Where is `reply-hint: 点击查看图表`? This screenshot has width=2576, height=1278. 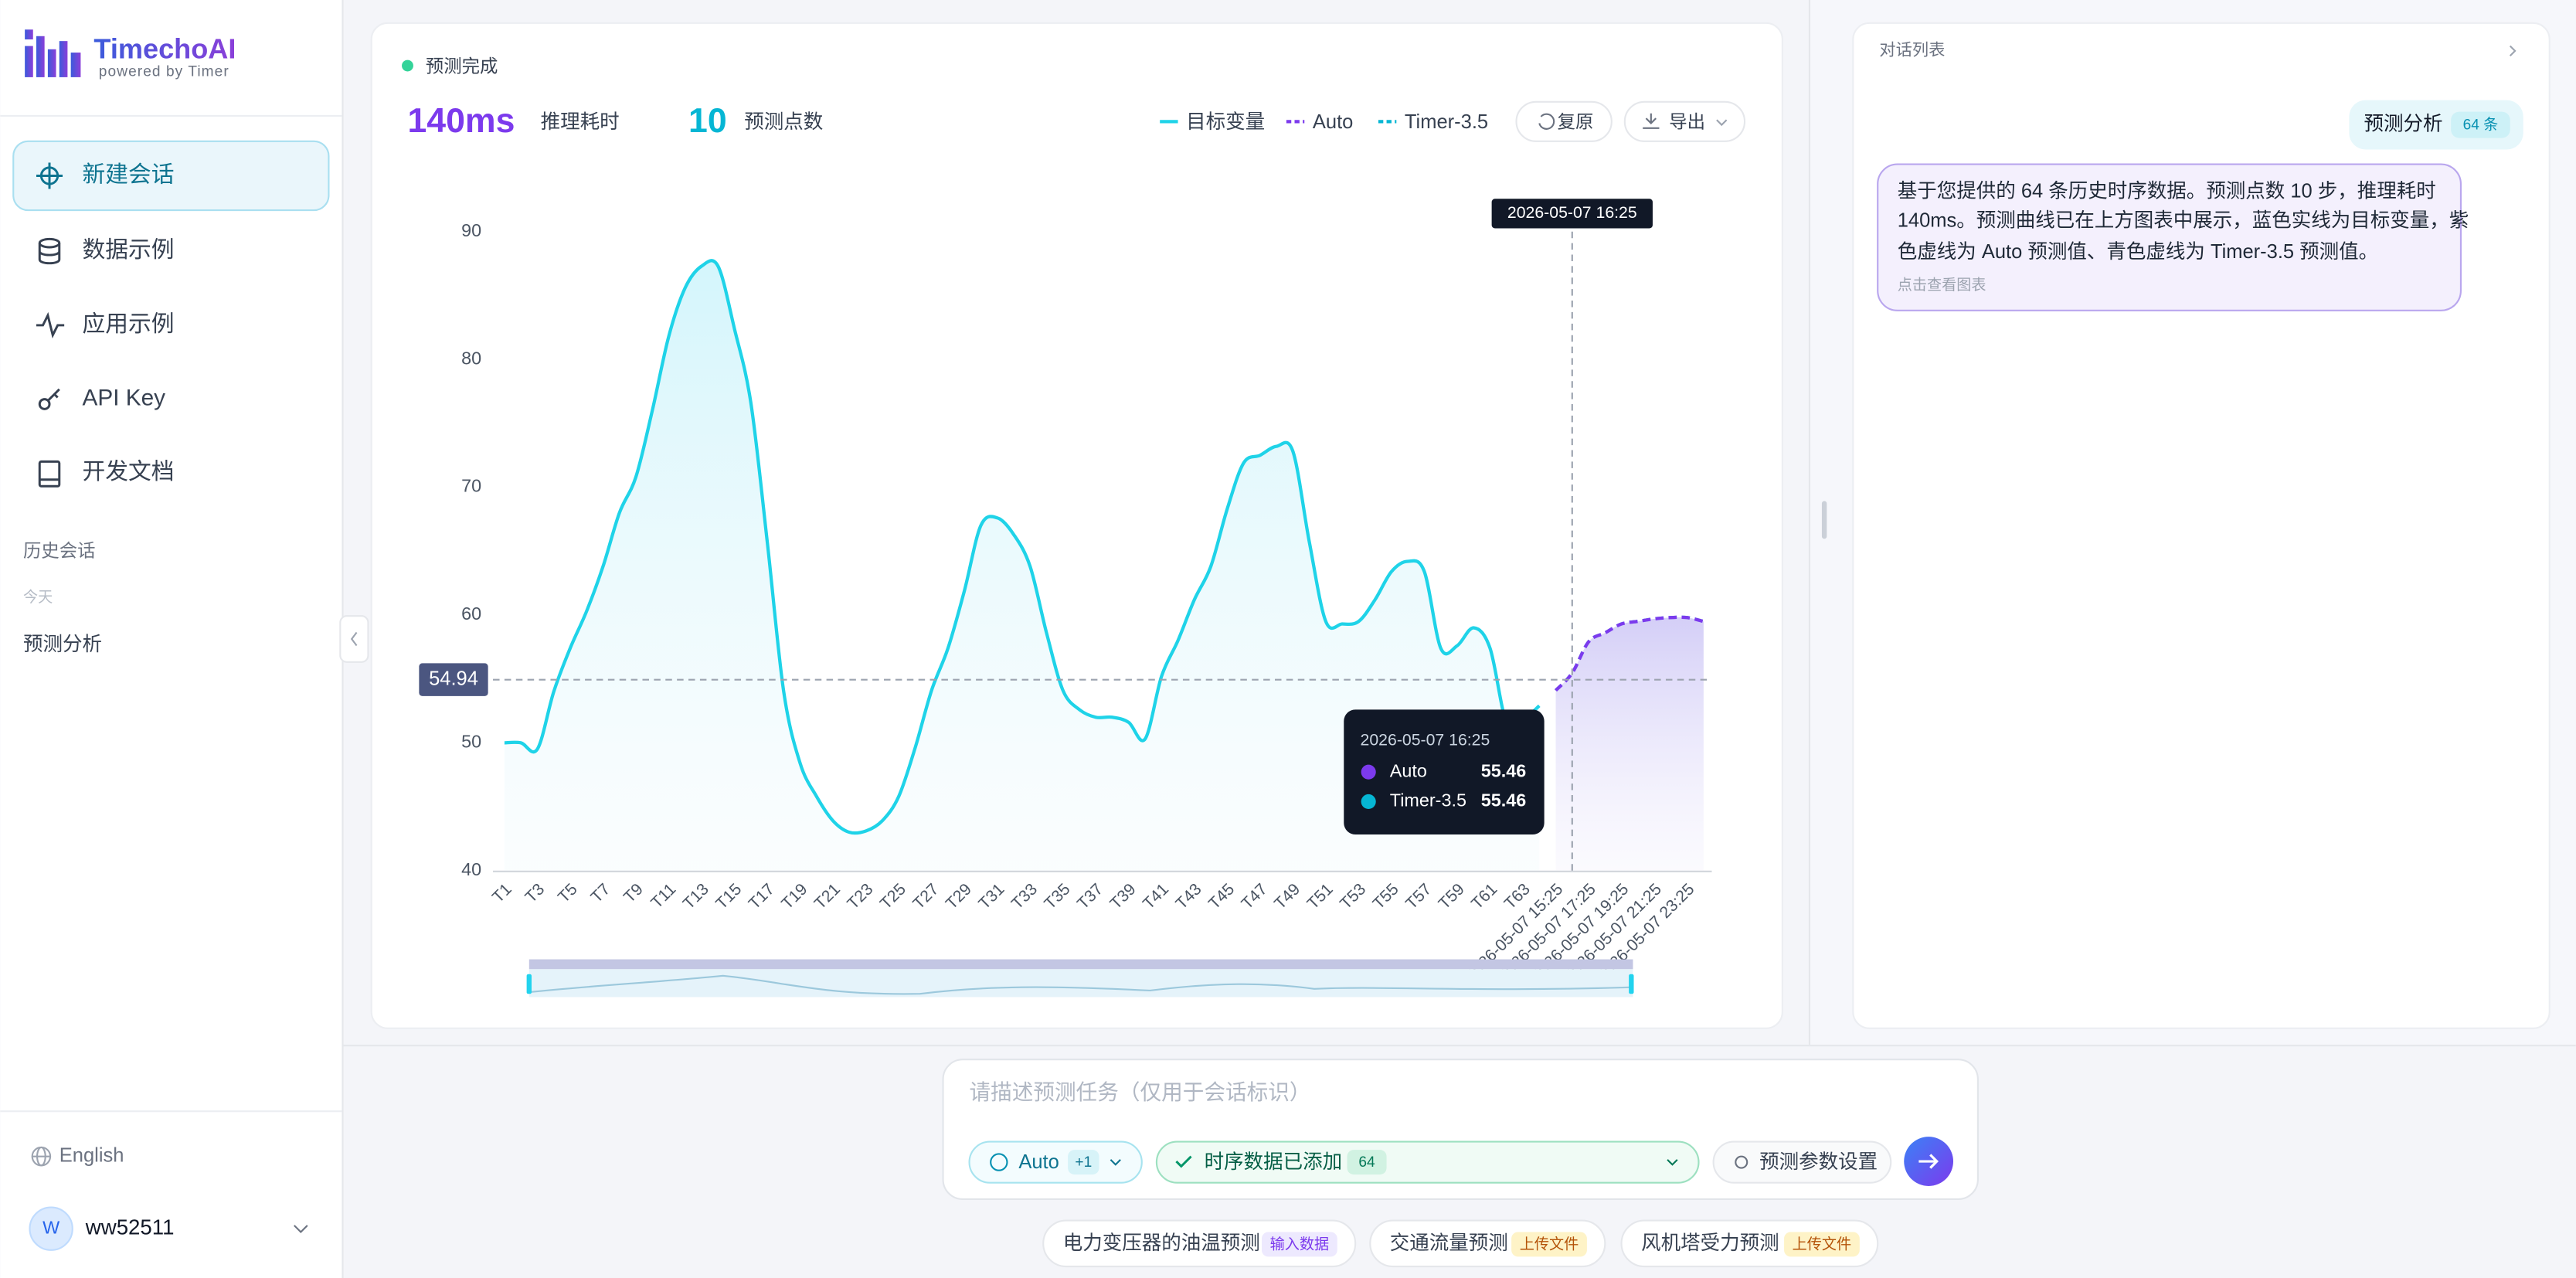
reply-hint: 点击查看图表 is located at coordinates (1942, 286).